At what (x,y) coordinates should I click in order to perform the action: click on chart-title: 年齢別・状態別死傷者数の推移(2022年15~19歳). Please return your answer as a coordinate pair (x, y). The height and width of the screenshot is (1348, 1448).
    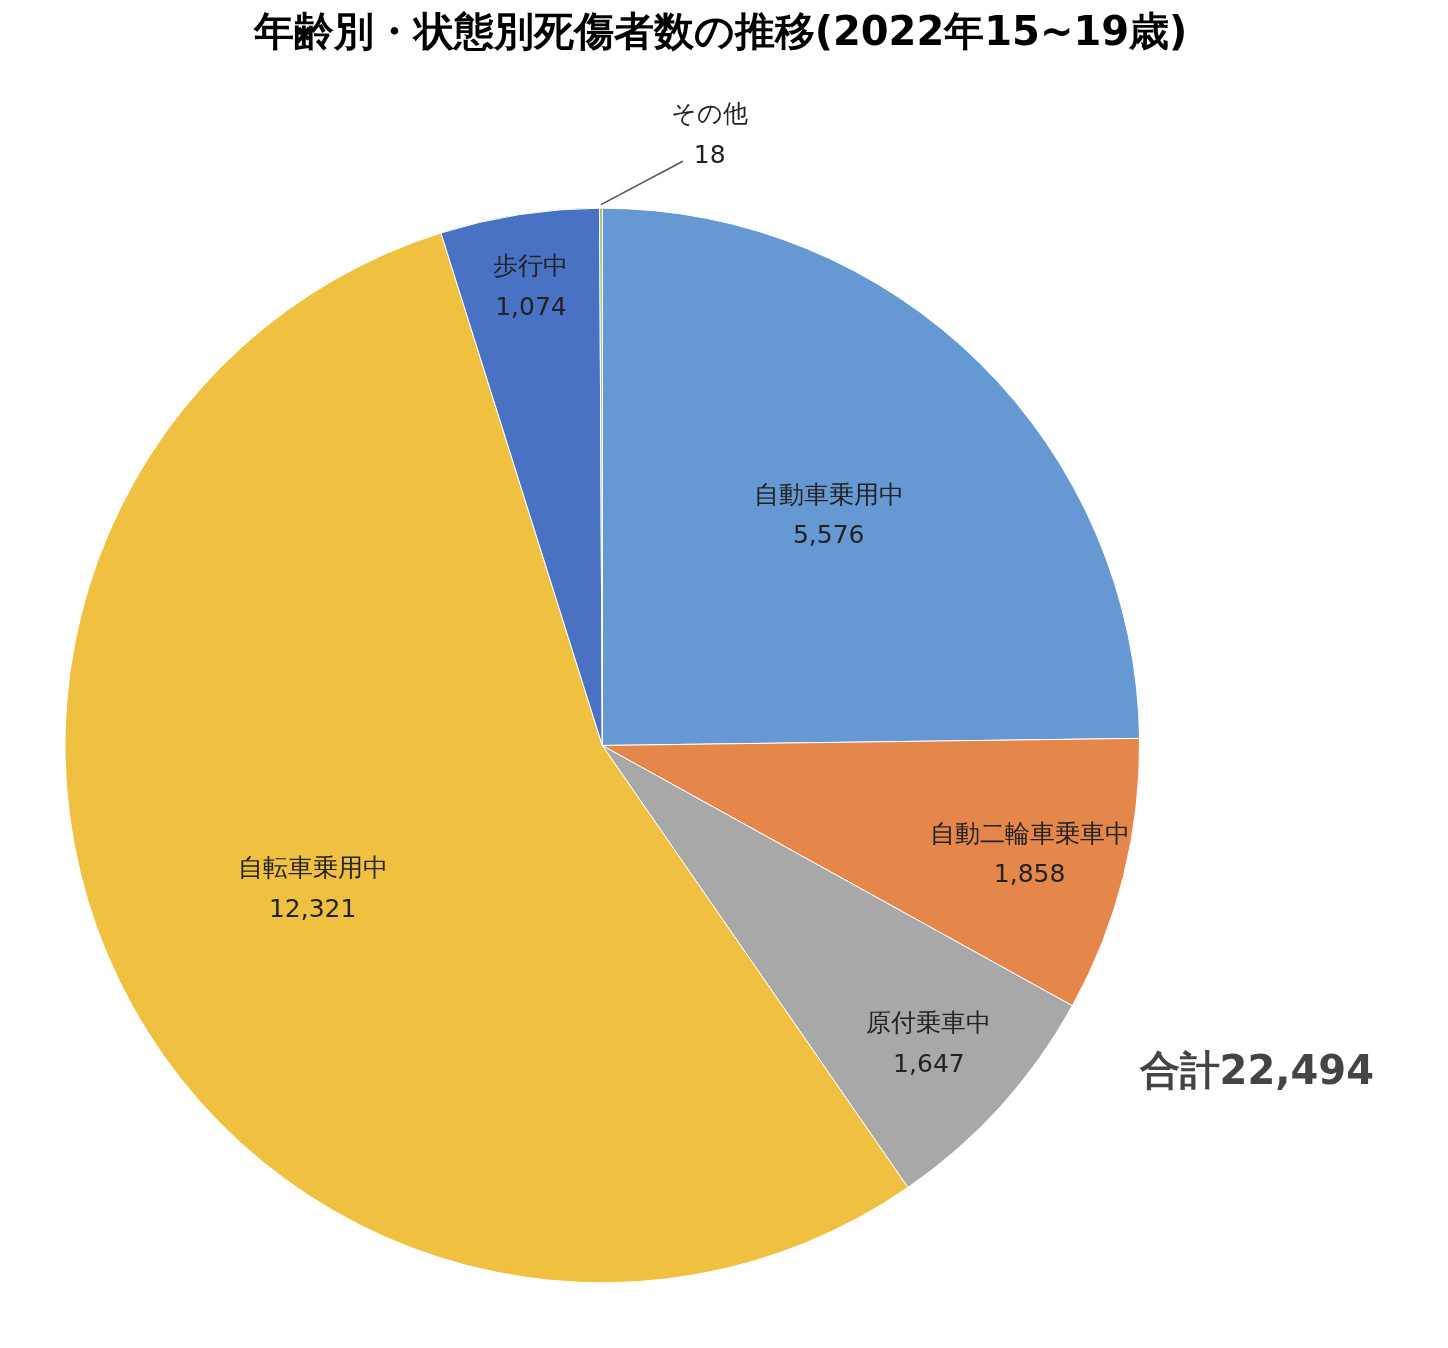
    Looking at the image, I should click on (720, 30).